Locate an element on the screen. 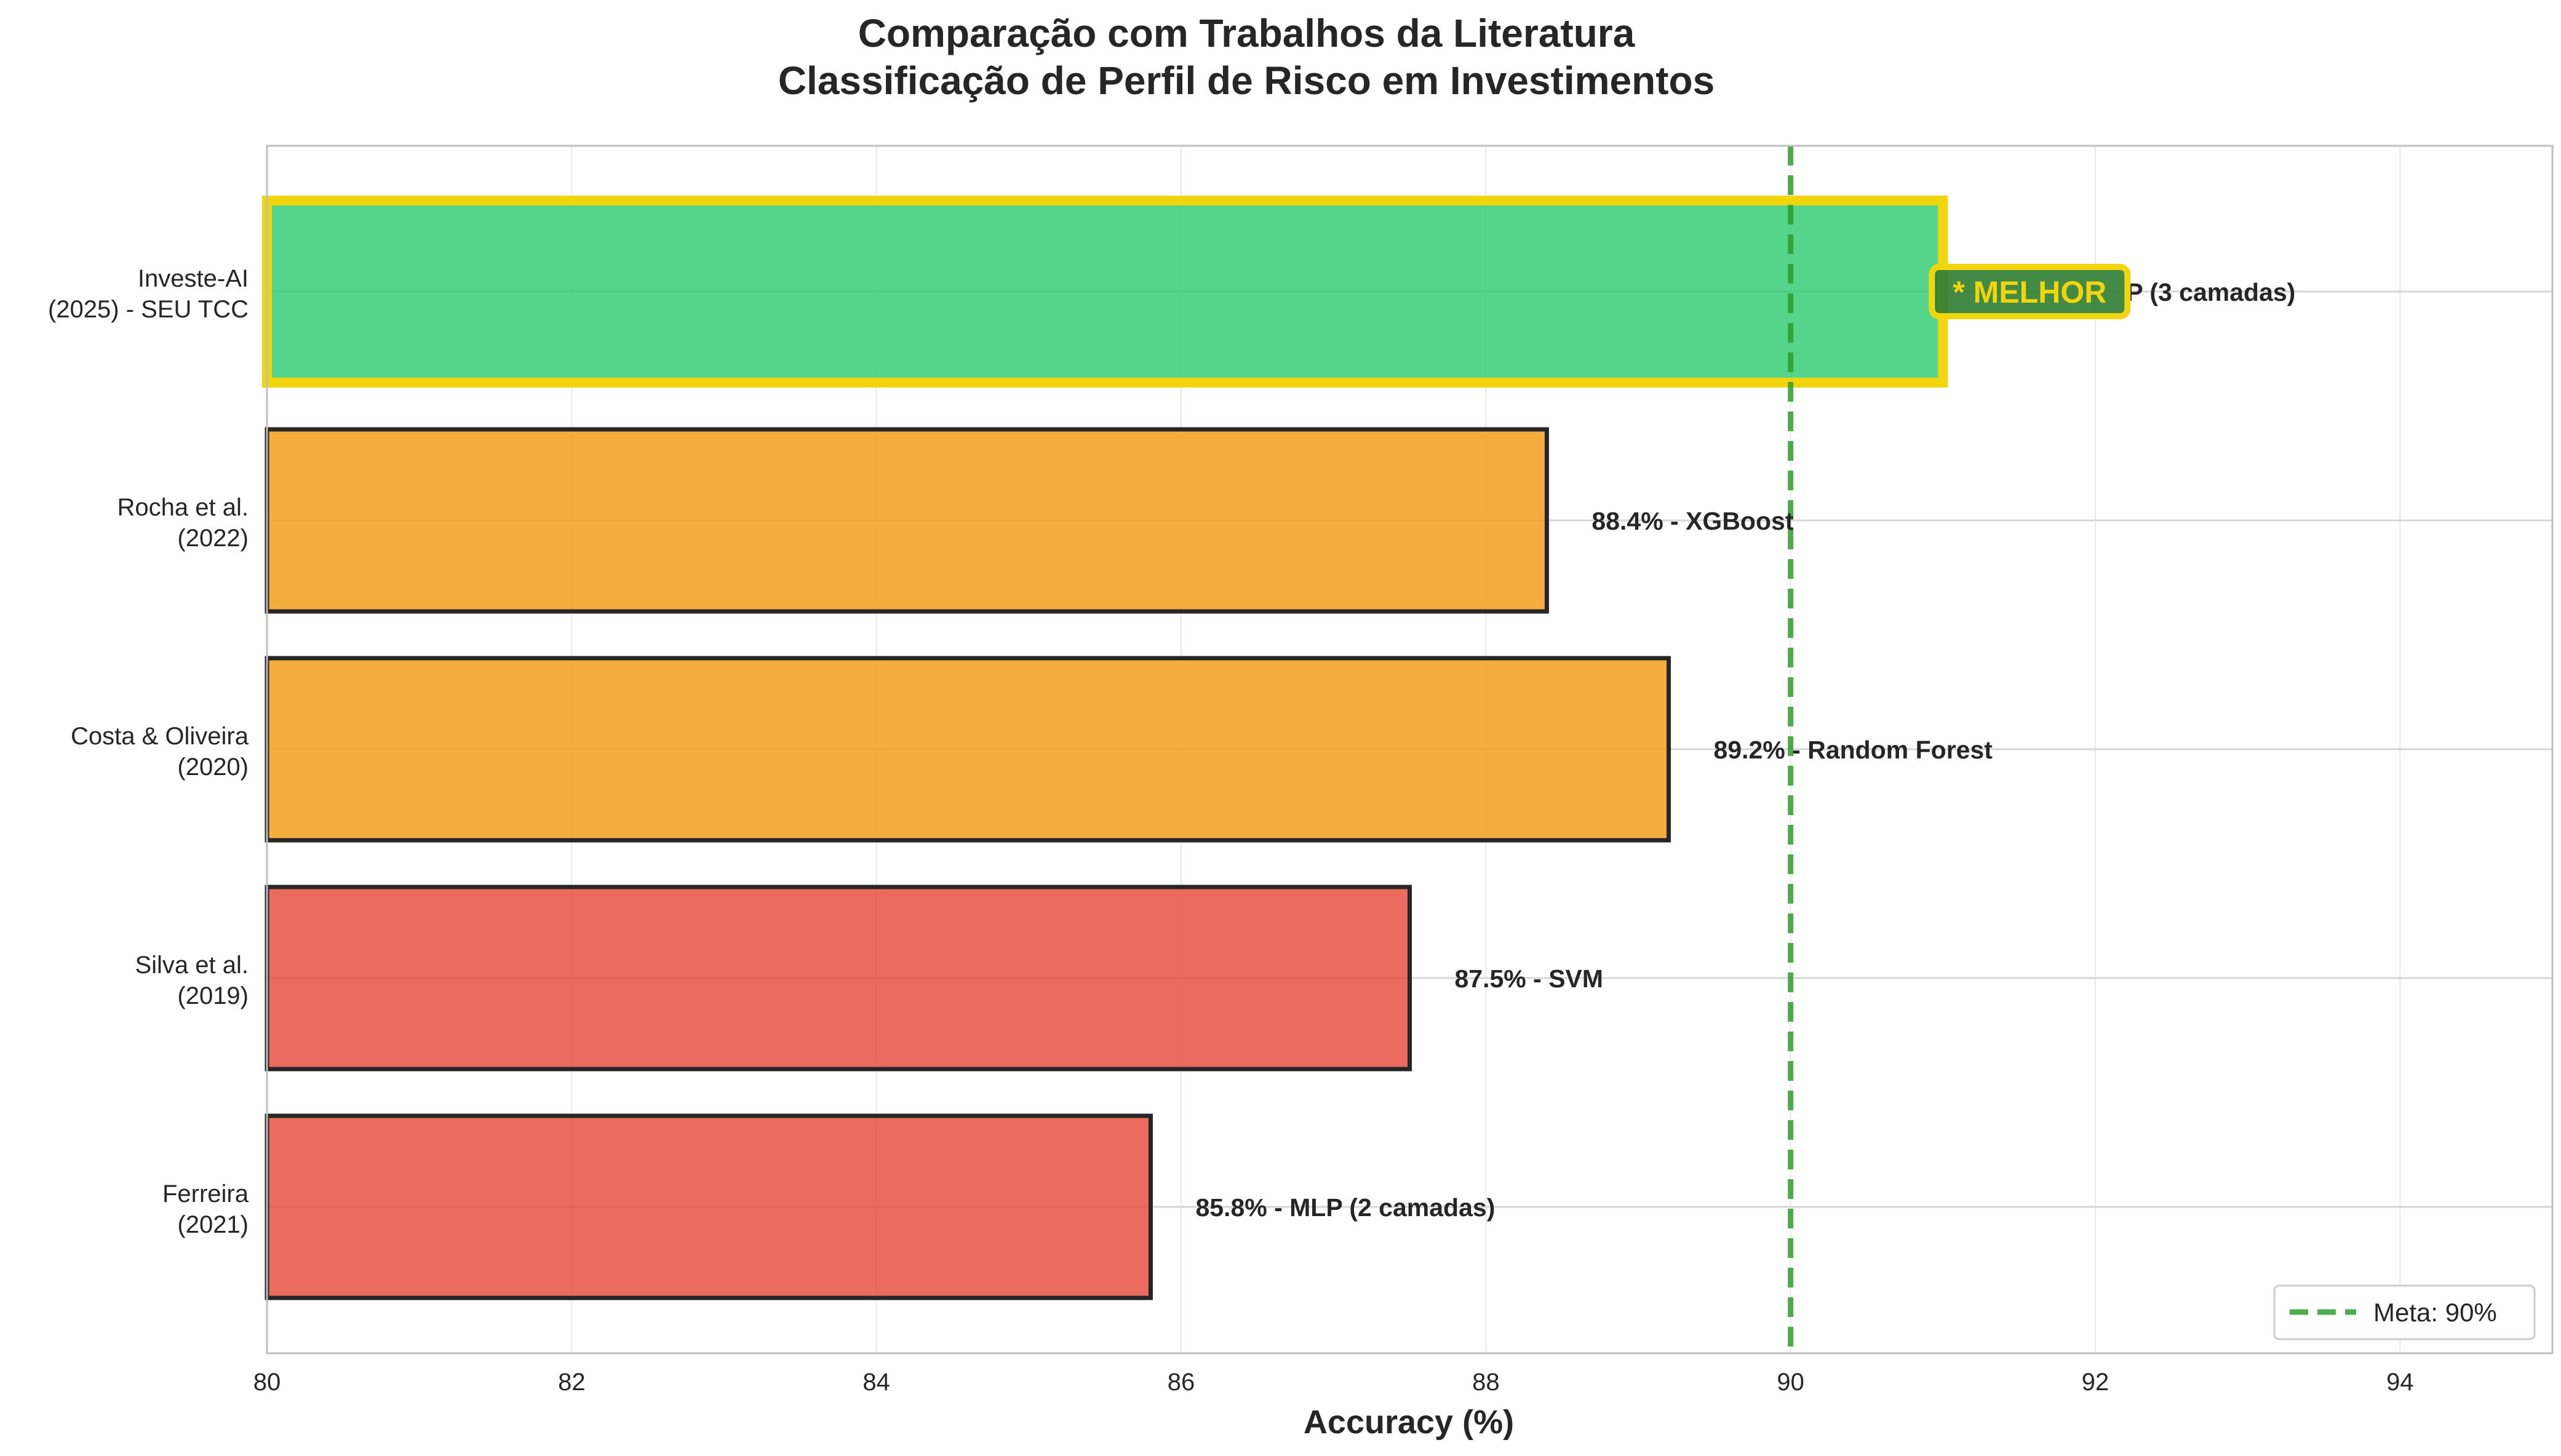 The image size is (2561, 1456). best-badge is located at coordinates (2030, 291).